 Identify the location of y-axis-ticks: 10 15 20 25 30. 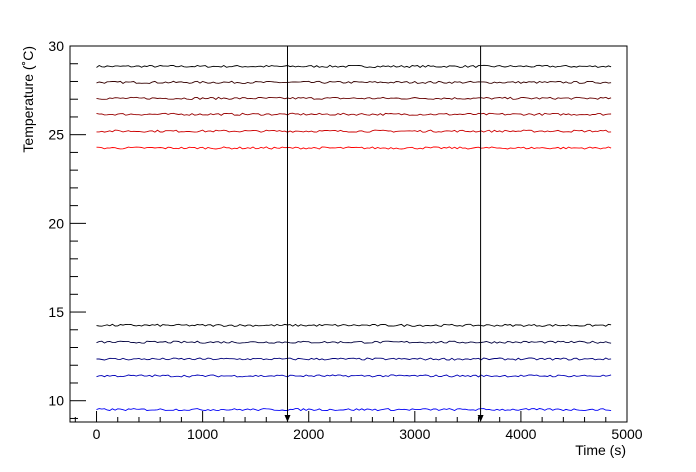
(67, 228).